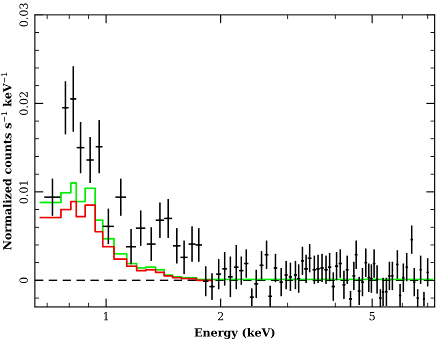 This screenshot has height=346, width=436. What do you see at coordinates (106, 316) in the screenshot?
I see `x-tick-label: 1` at bounding box center [106, 316].